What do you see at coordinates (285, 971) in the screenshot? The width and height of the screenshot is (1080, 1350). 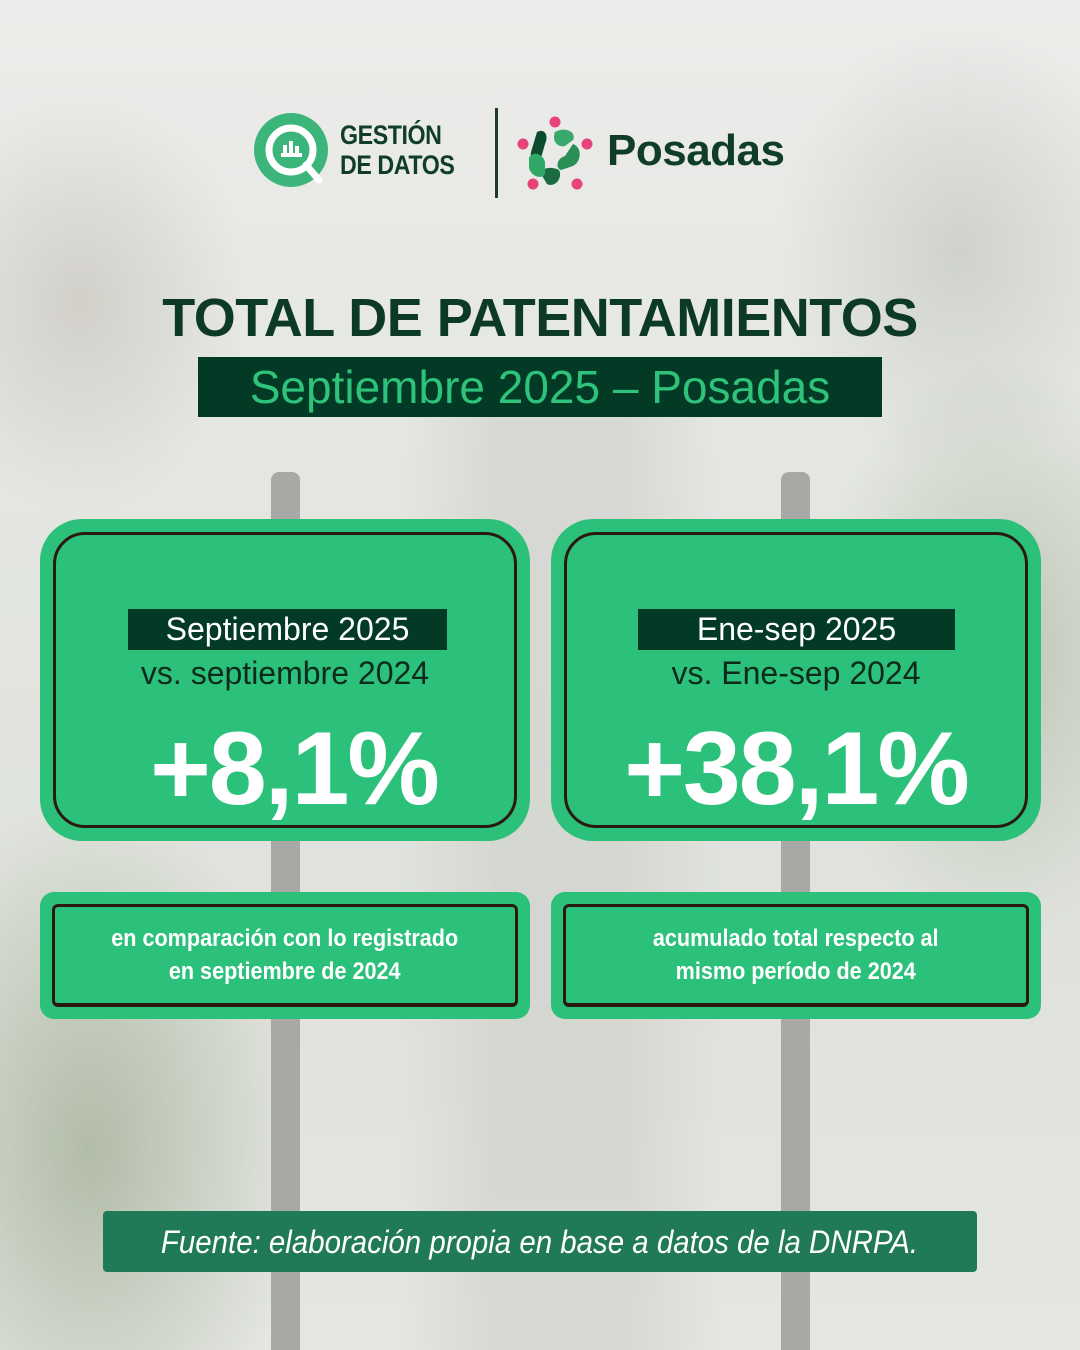 I see `note-line-2: en septiembre de 2024` at bounding box center [285, 971].